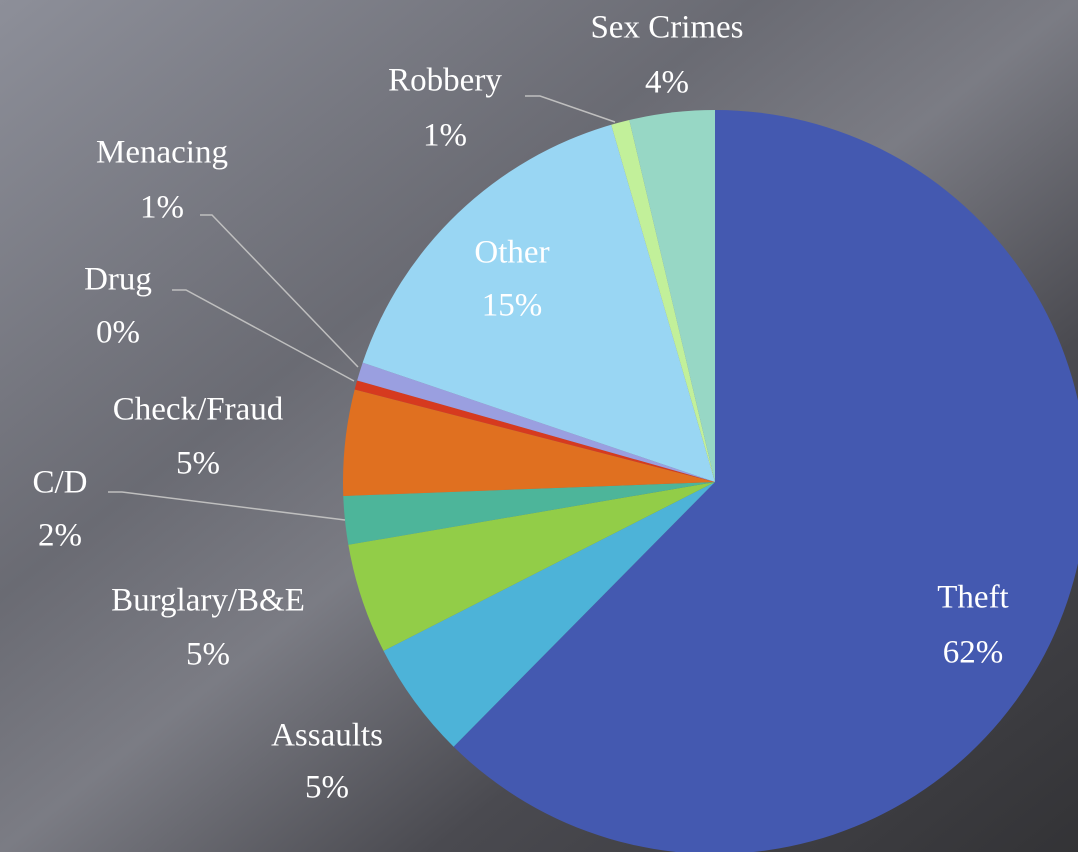 The height and width of the screenshot is (852, 1078). Describe the element at coordinates (60, 536) in the screenshot. I see `slice-value-label: 2%` at that location.